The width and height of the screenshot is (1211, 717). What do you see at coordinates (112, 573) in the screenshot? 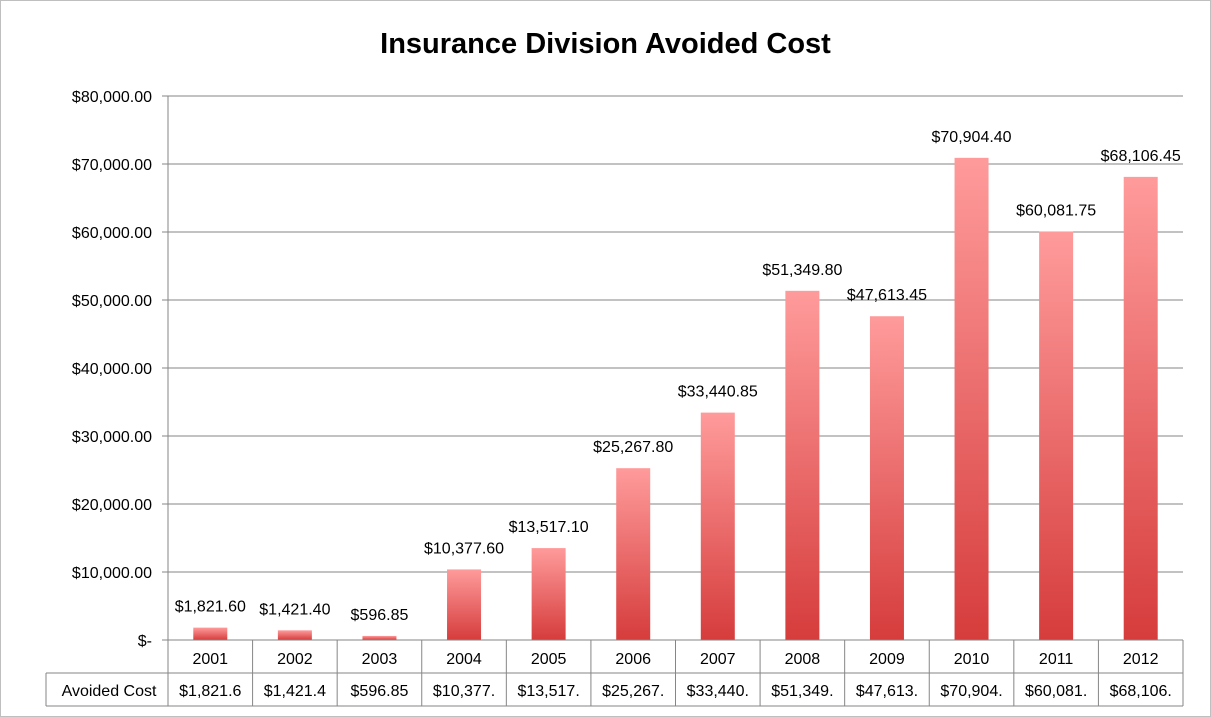
I see `y-tick-label: $10,000.00` at bounding box center [112, 573].